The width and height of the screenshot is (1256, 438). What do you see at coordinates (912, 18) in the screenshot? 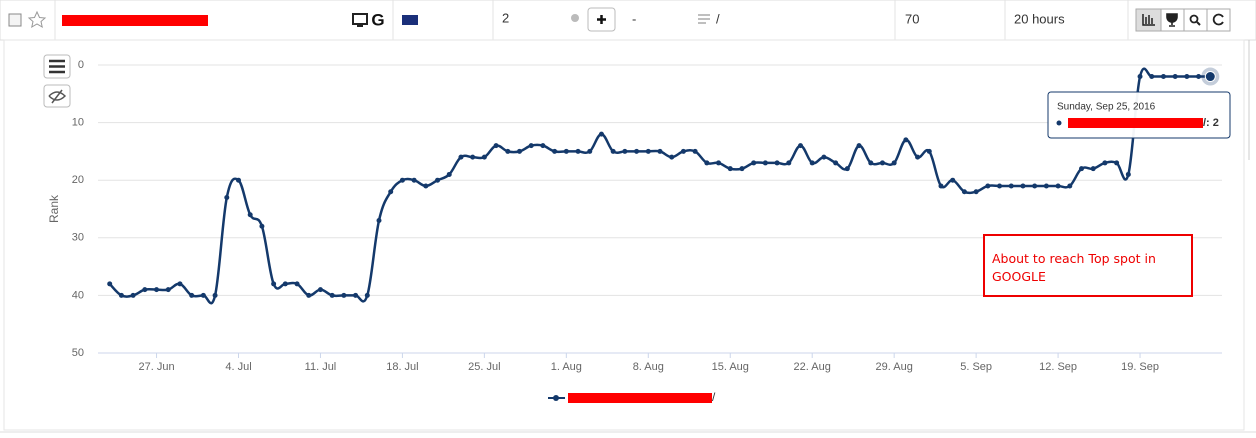
I see `volume: 70` at bounding box center [912, 18].